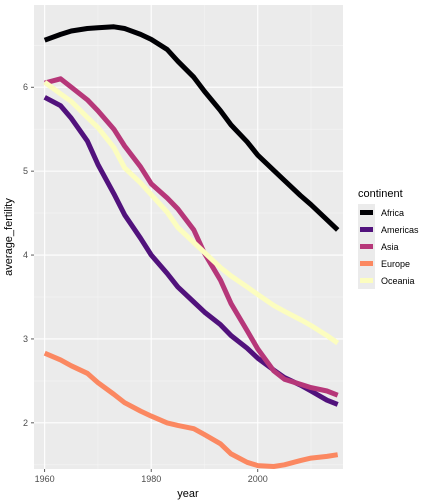  What do you see at coordinates (395, 264) in the screenshot?
I see `legend-label-europe: Europe` at bounding box center [395, 264].